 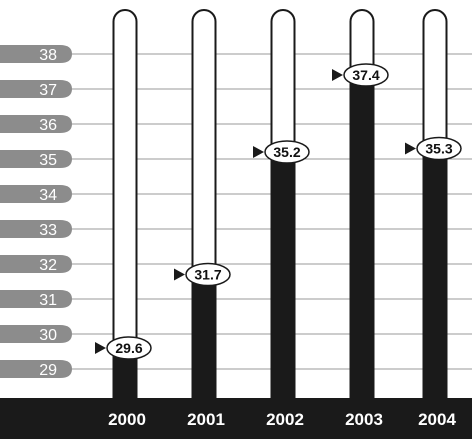 I want to click on y-tick-label: 30, so click(x=48, y=335).